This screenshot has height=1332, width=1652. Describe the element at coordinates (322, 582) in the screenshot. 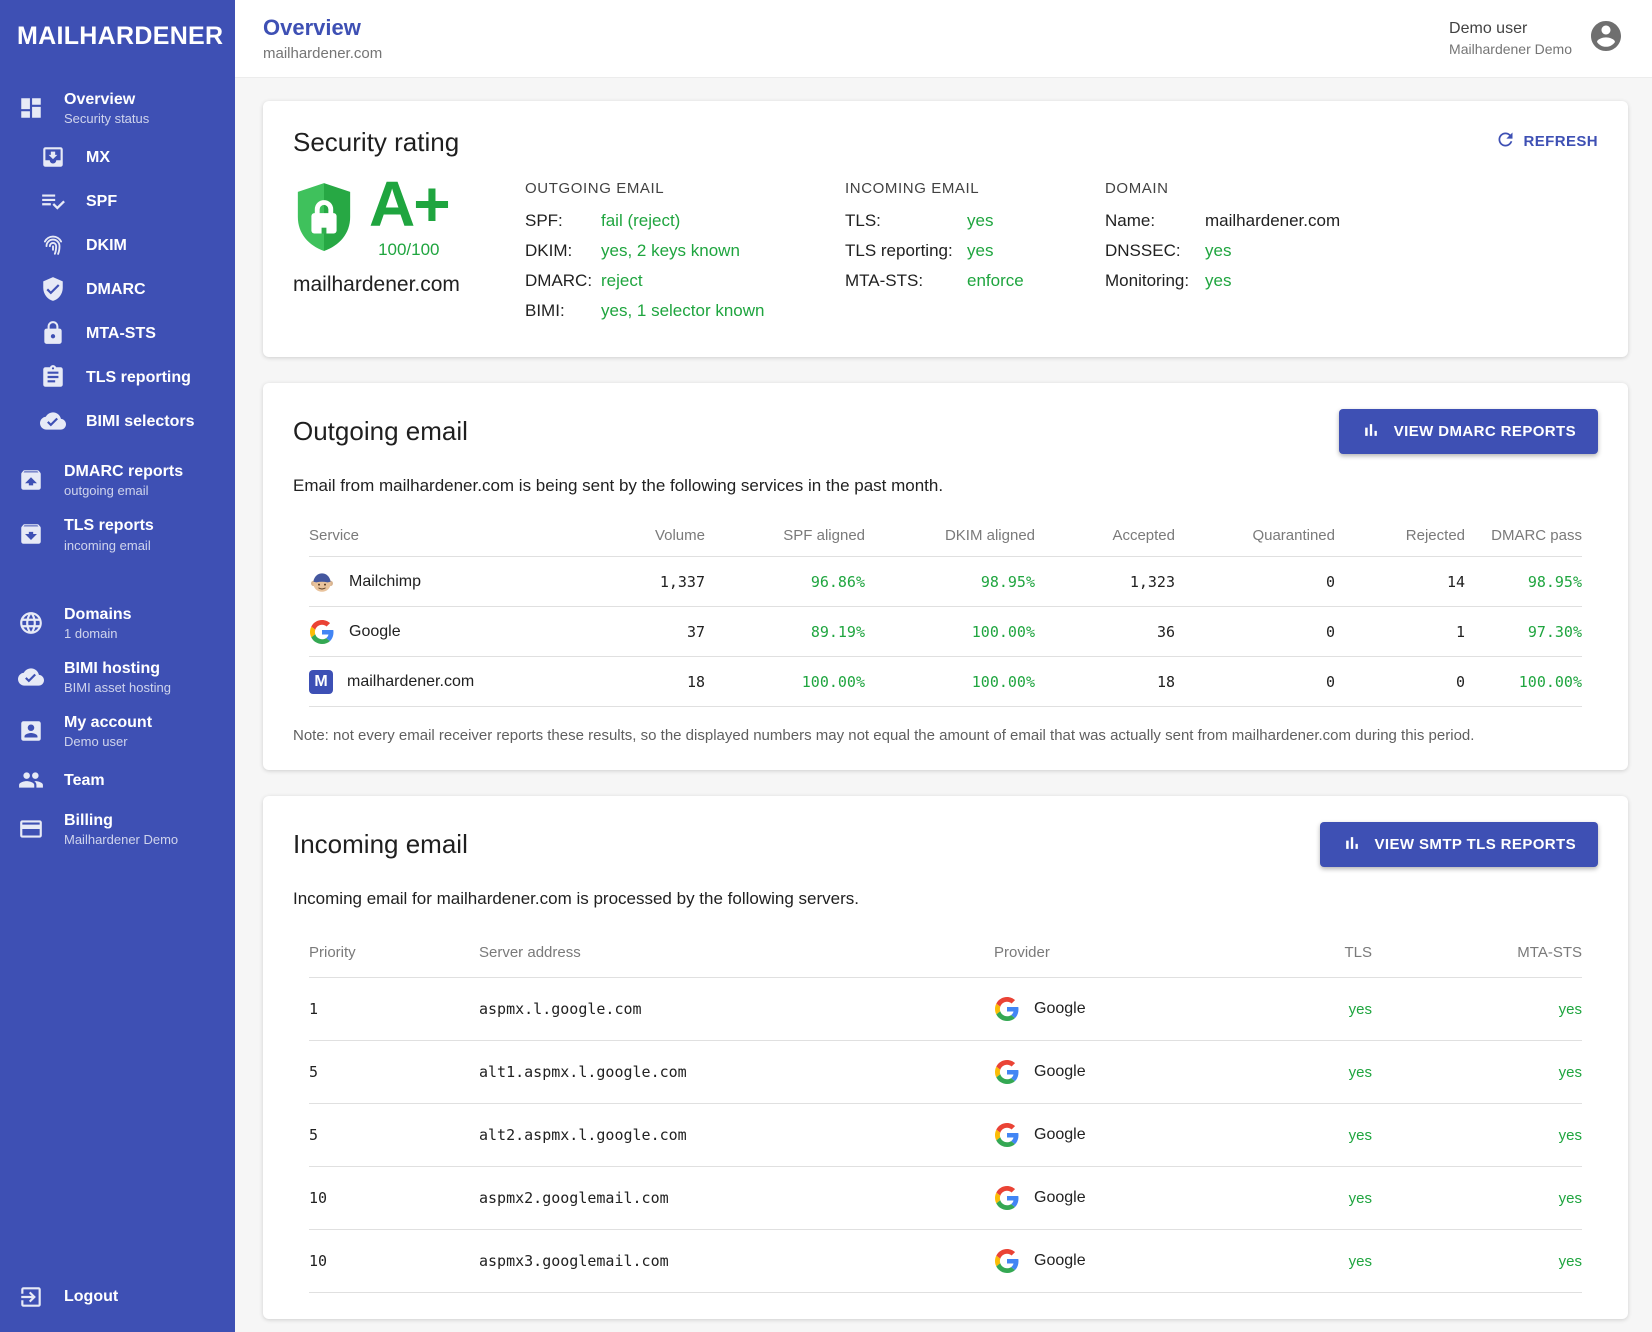

I see `mailchimp-icon` at that location.